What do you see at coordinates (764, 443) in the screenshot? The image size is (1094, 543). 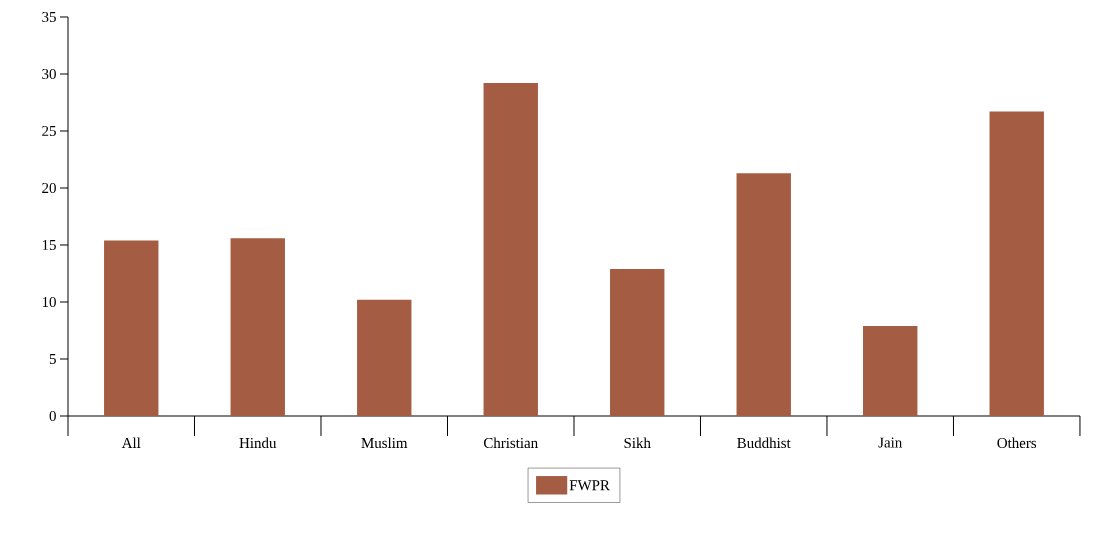 I see `x-tick-label: Buddhist` at bounding box center [764, 443].